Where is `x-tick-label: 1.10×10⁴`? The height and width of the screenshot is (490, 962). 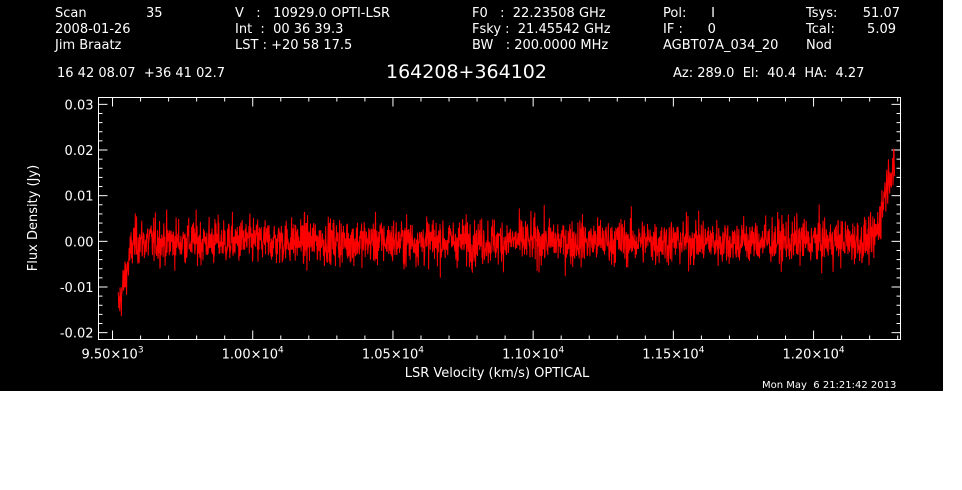
x-tick-label: 1.10×10⁴ is located at coordinates (533, 354).